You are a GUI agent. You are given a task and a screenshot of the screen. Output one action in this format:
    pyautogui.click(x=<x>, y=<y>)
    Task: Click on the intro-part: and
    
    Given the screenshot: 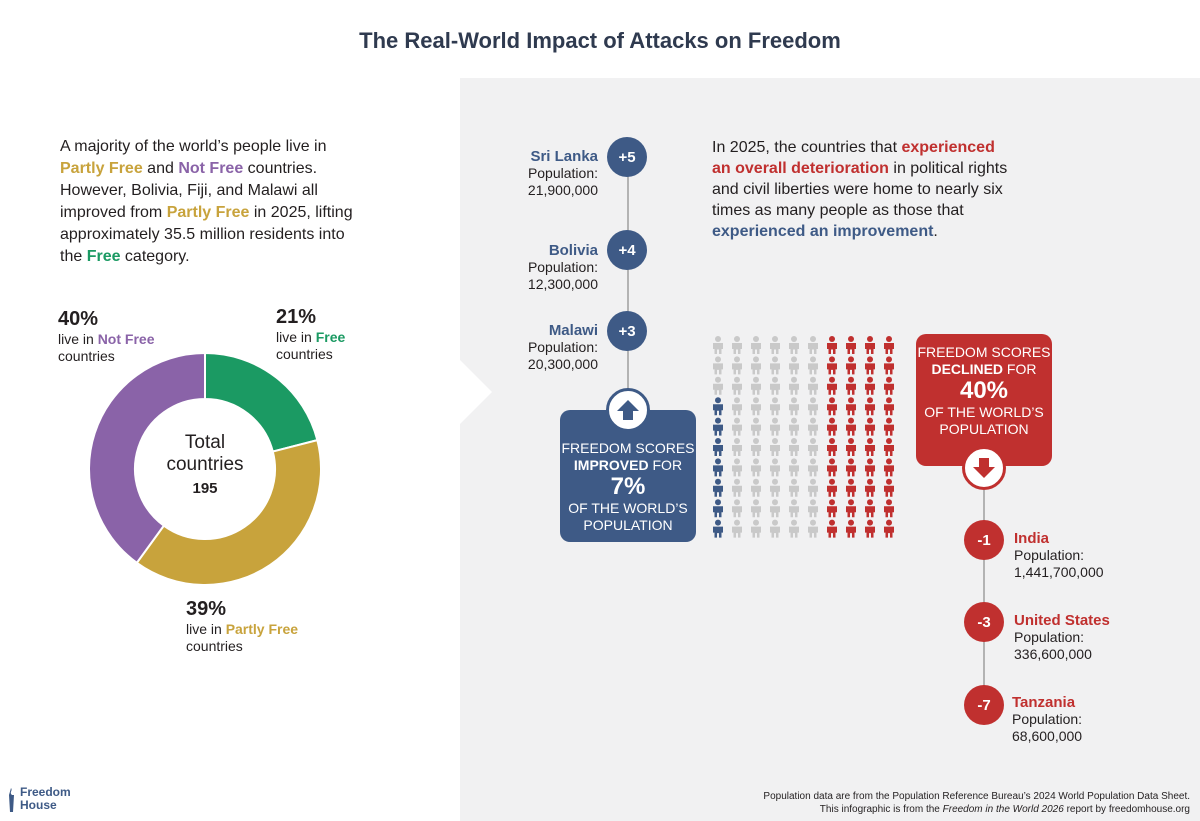 What is the action you would take?
    pyautogui.click(x=160, y=168)
    